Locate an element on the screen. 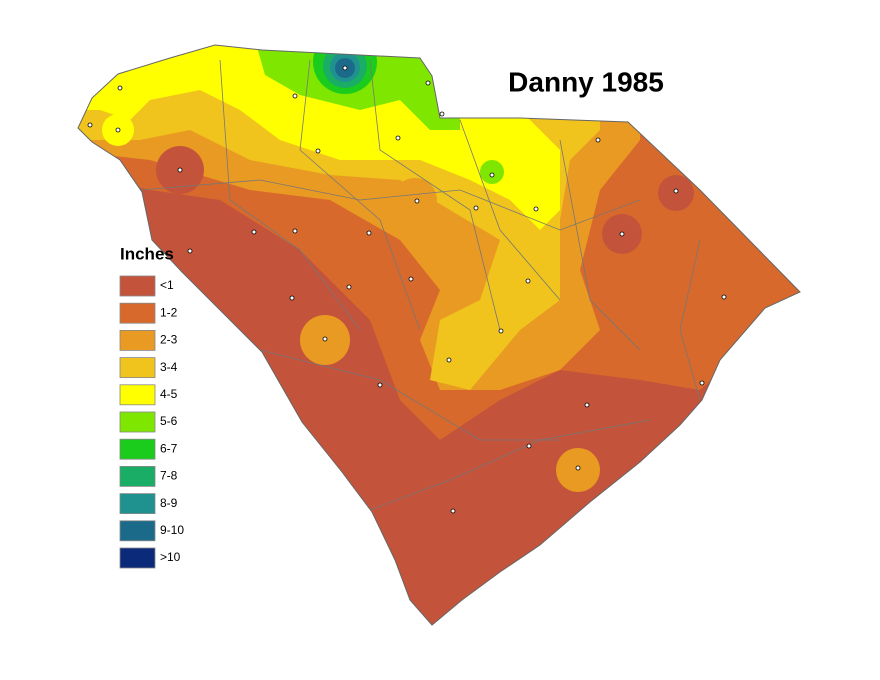  legend-label: 9-10 is located at coordinates (172, 530).